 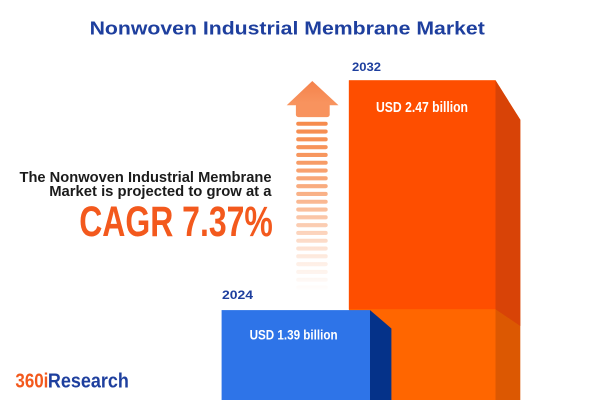 I want to click on svg-text: 2024, so click(x=237, y=295).